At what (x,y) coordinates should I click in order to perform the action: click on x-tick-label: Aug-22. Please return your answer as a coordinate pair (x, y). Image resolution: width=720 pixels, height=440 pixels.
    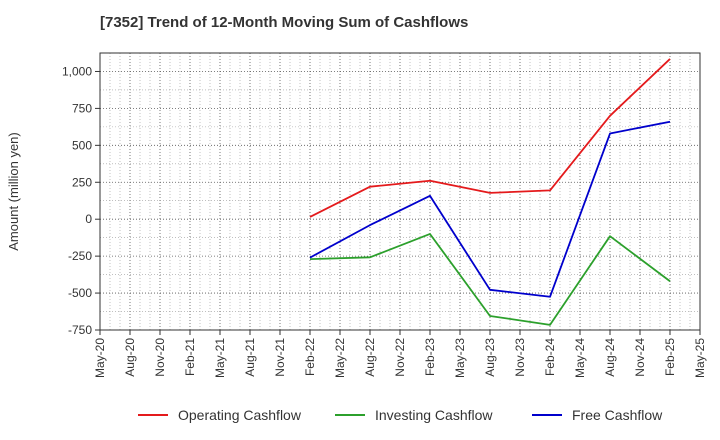
    Looking at the image, I should click on (370, 357).